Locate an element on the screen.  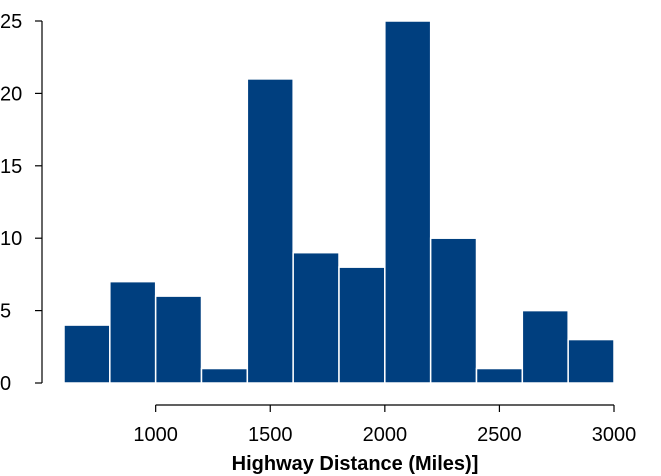
x-tick-label: 2500 is located at coordinates (499, 435).